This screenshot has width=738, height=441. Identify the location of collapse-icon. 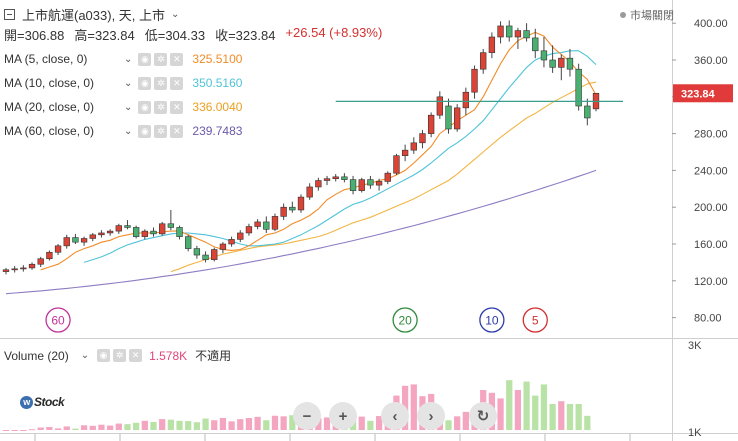
(9, 14).